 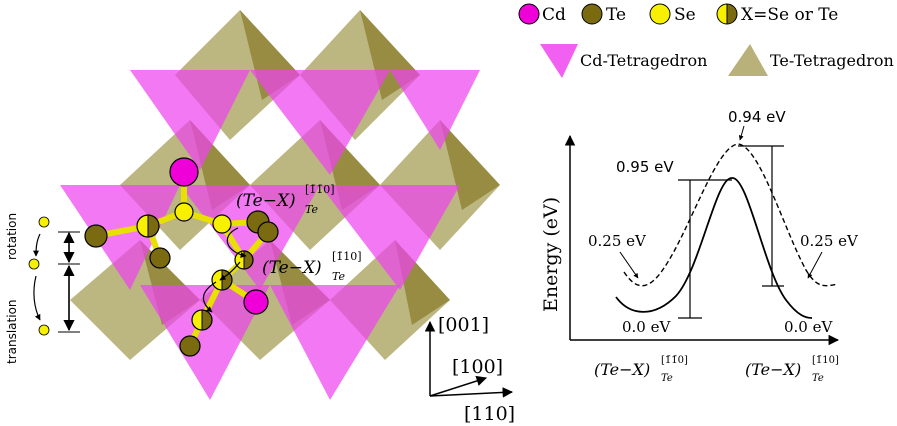 What do you see at coordinates (266, 201) in the screenshot?
I see `label-upper-base: (Te−X)` at bounding box center [266, 201].